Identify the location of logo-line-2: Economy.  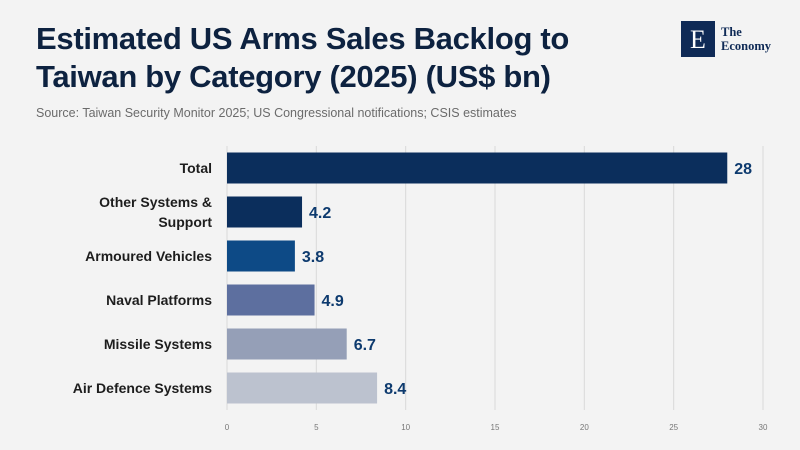
(746, 46).